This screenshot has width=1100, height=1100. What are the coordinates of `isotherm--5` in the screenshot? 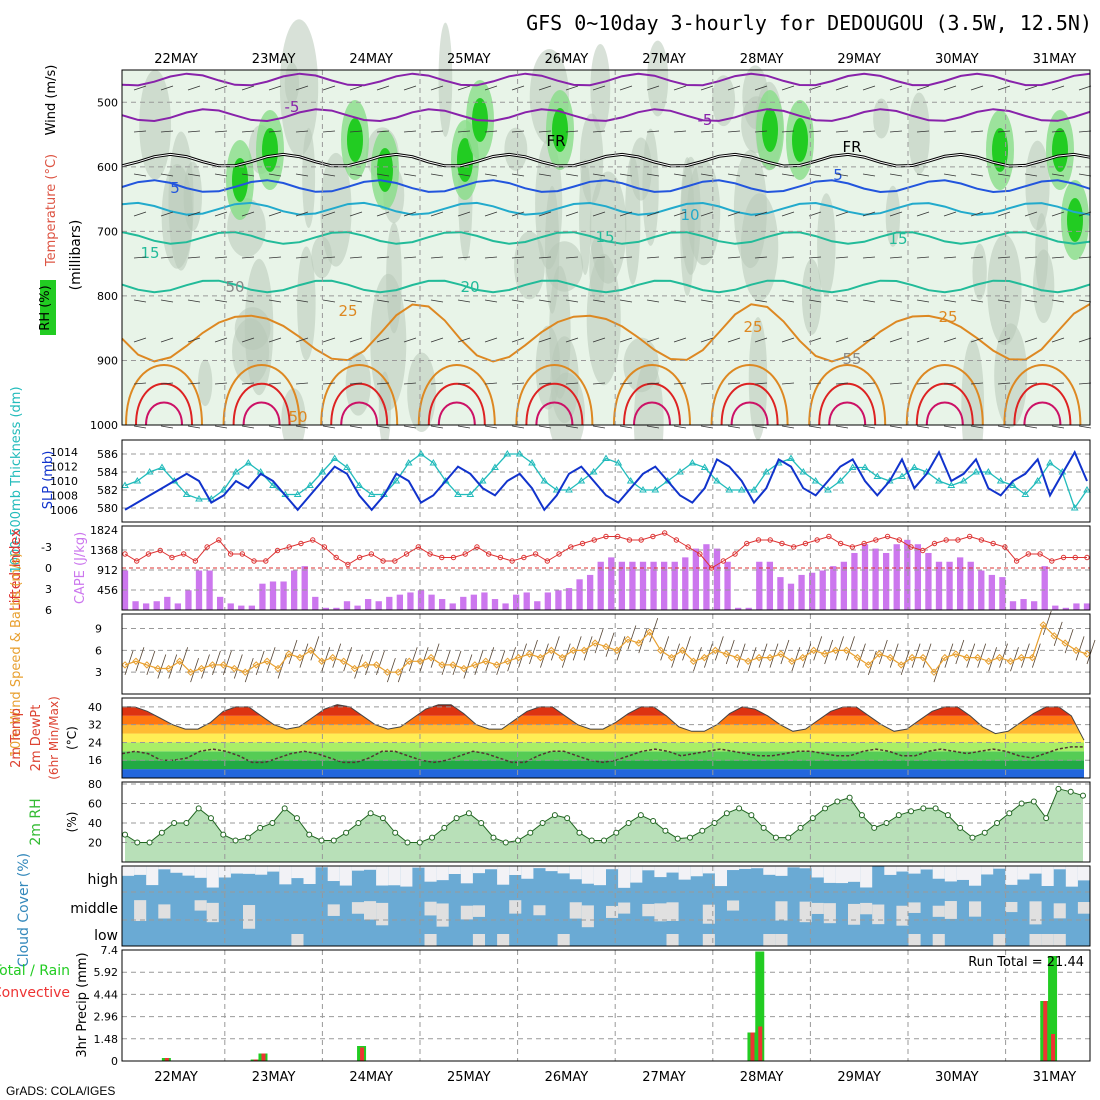 It's located at (606, 115).